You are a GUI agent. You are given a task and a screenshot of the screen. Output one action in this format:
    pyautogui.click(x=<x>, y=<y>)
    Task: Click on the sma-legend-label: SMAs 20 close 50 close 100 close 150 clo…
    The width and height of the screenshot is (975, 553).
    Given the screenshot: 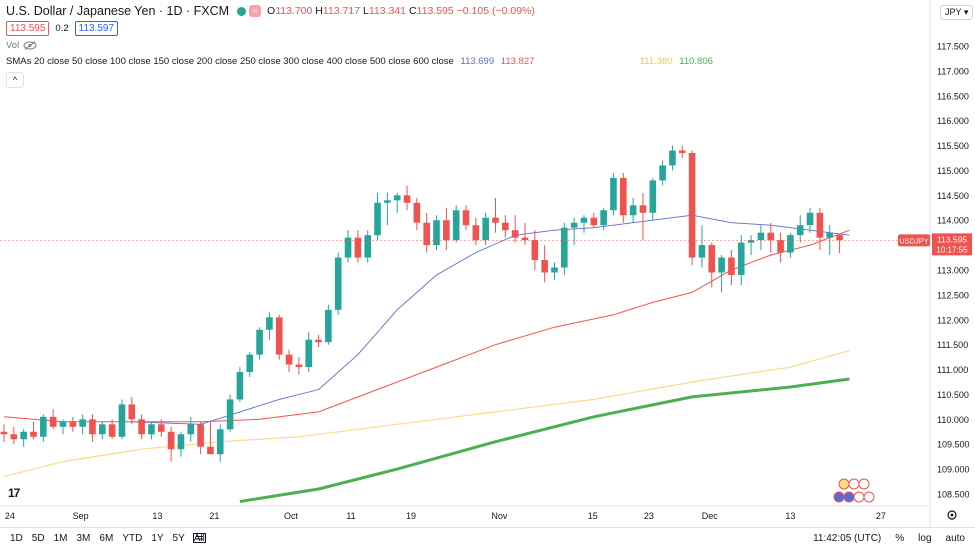 What is the action you would take?
    pyautogui.click(x=230, y=61)
    